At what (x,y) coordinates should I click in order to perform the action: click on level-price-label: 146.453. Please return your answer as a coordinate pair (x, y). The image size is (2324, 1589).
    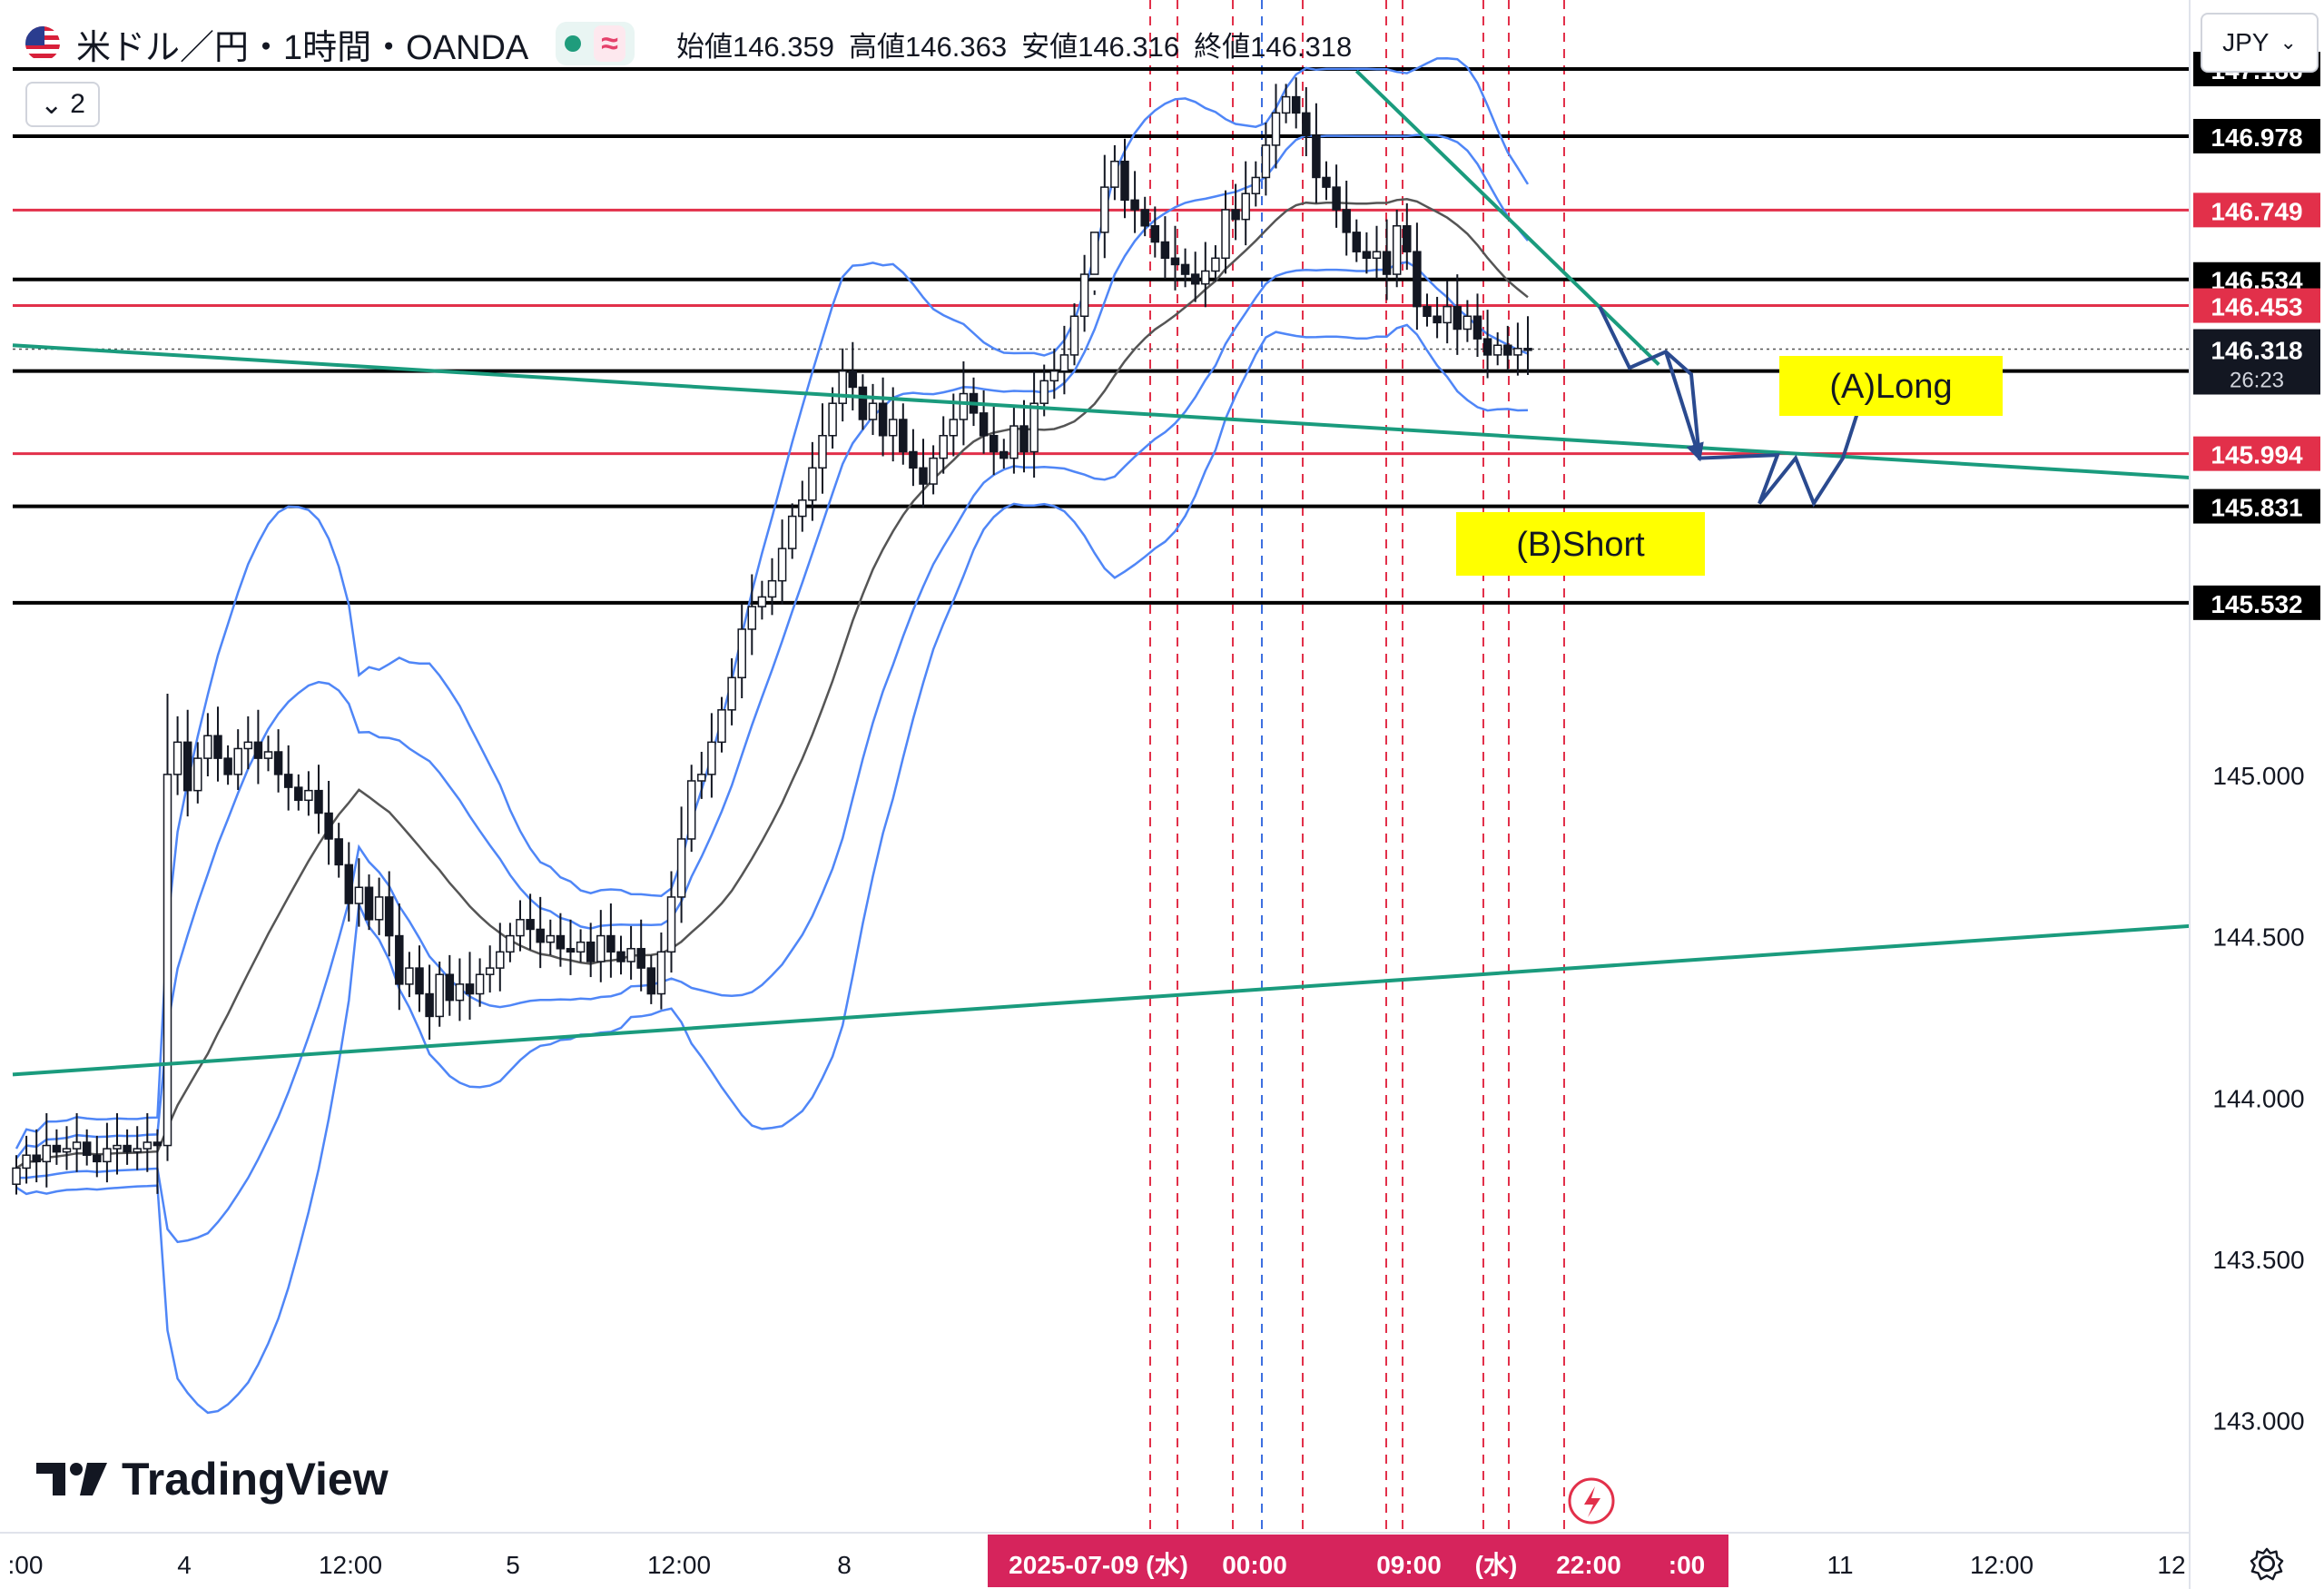
    Looking at the image, I should click on (2256, 307).